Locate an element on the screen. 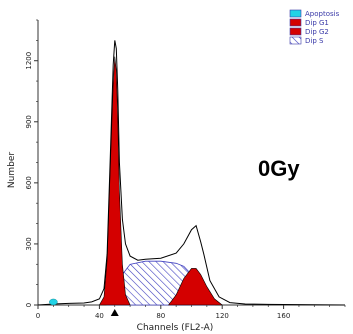 The height and width of the screenshot is (334, 353). y-axis-title: Number is located at coordinates (12, 170).